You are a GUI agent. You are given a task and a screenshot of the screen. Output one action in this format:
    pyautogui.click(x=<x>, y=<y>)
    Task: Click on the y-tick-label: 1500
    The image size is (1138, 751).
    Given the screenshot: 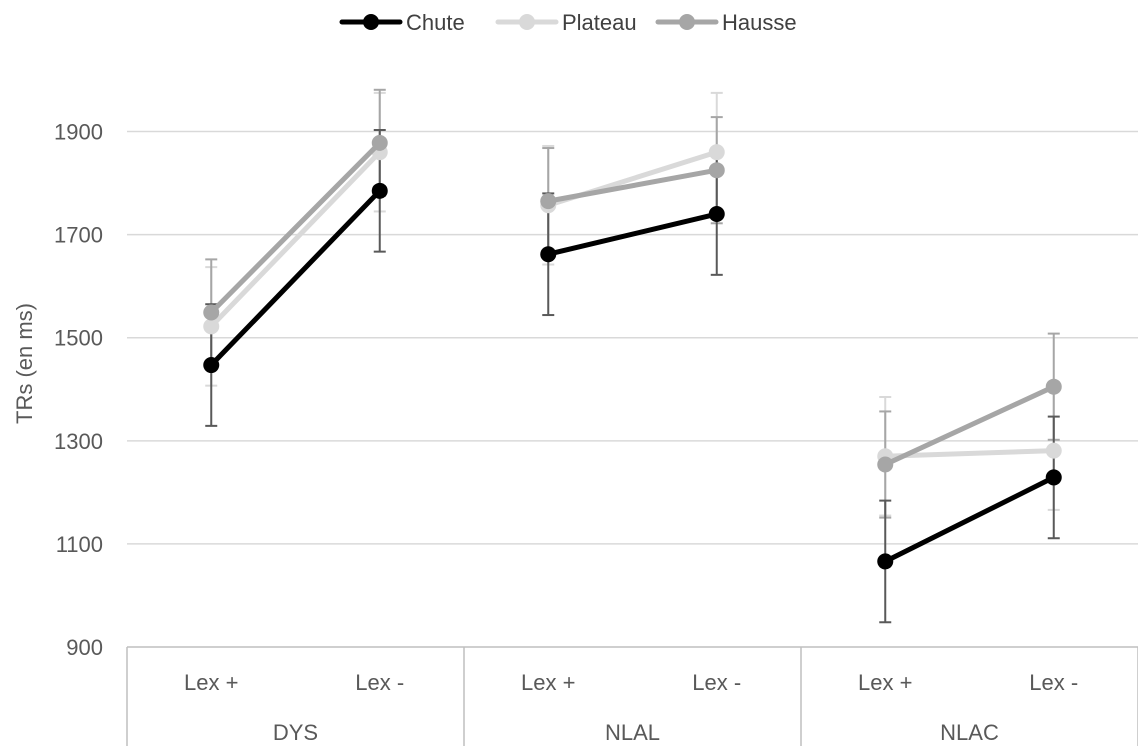 What is the action you would take?
    pyautogui.click(x=78, y=338)
    